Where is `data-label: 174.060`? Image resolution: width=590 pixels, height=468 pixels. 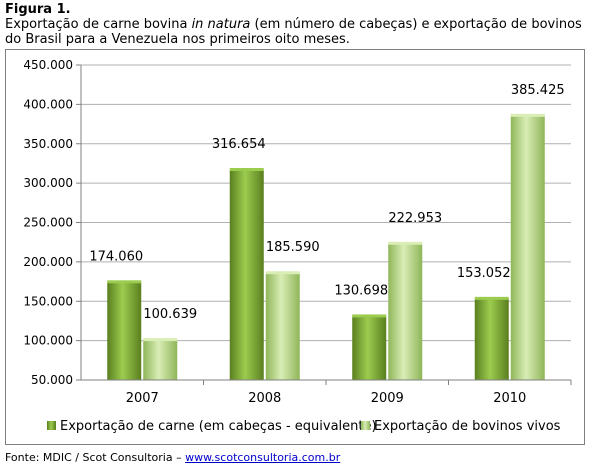
data-label: 174.060 is located at coordinates (116, 256).